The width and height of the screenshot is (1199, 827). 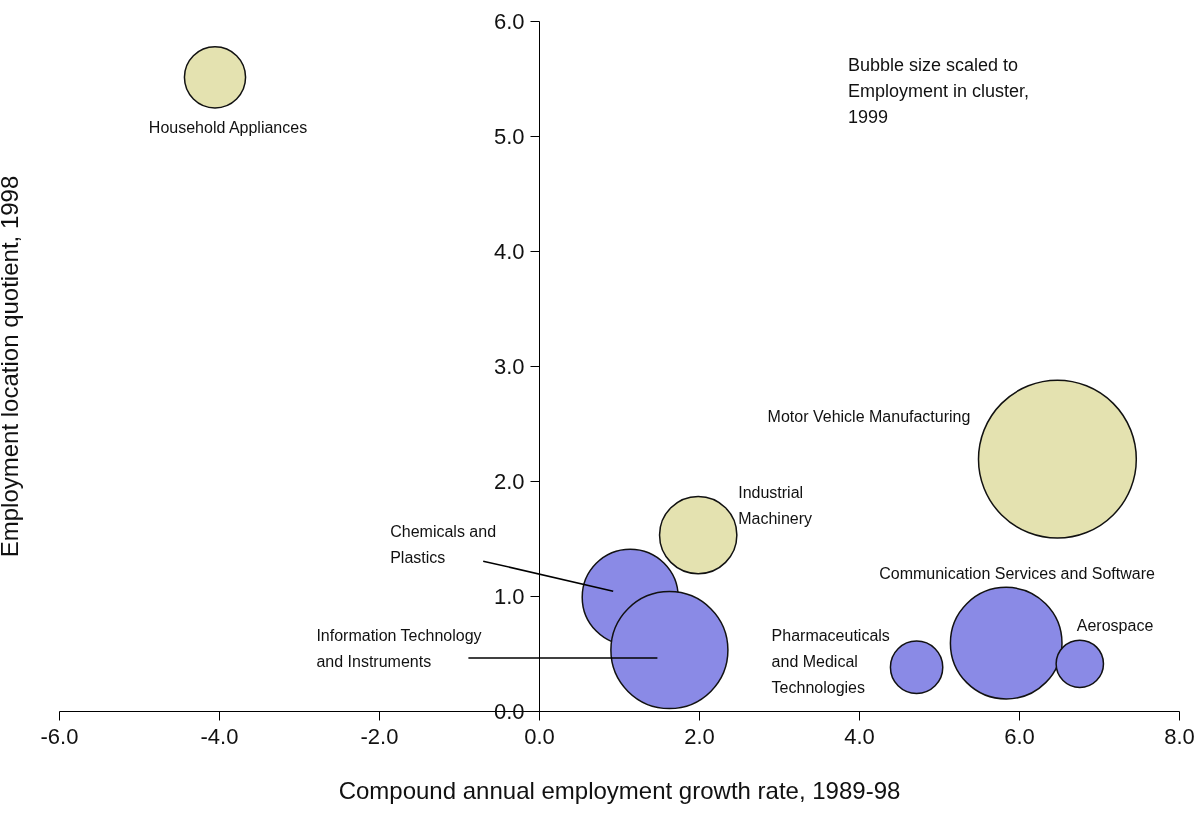 What do you see at coordinates (1017, 574) in the screenshot?
I see `series-label: Communication Services and Software` at bounding box center [1017, 574].